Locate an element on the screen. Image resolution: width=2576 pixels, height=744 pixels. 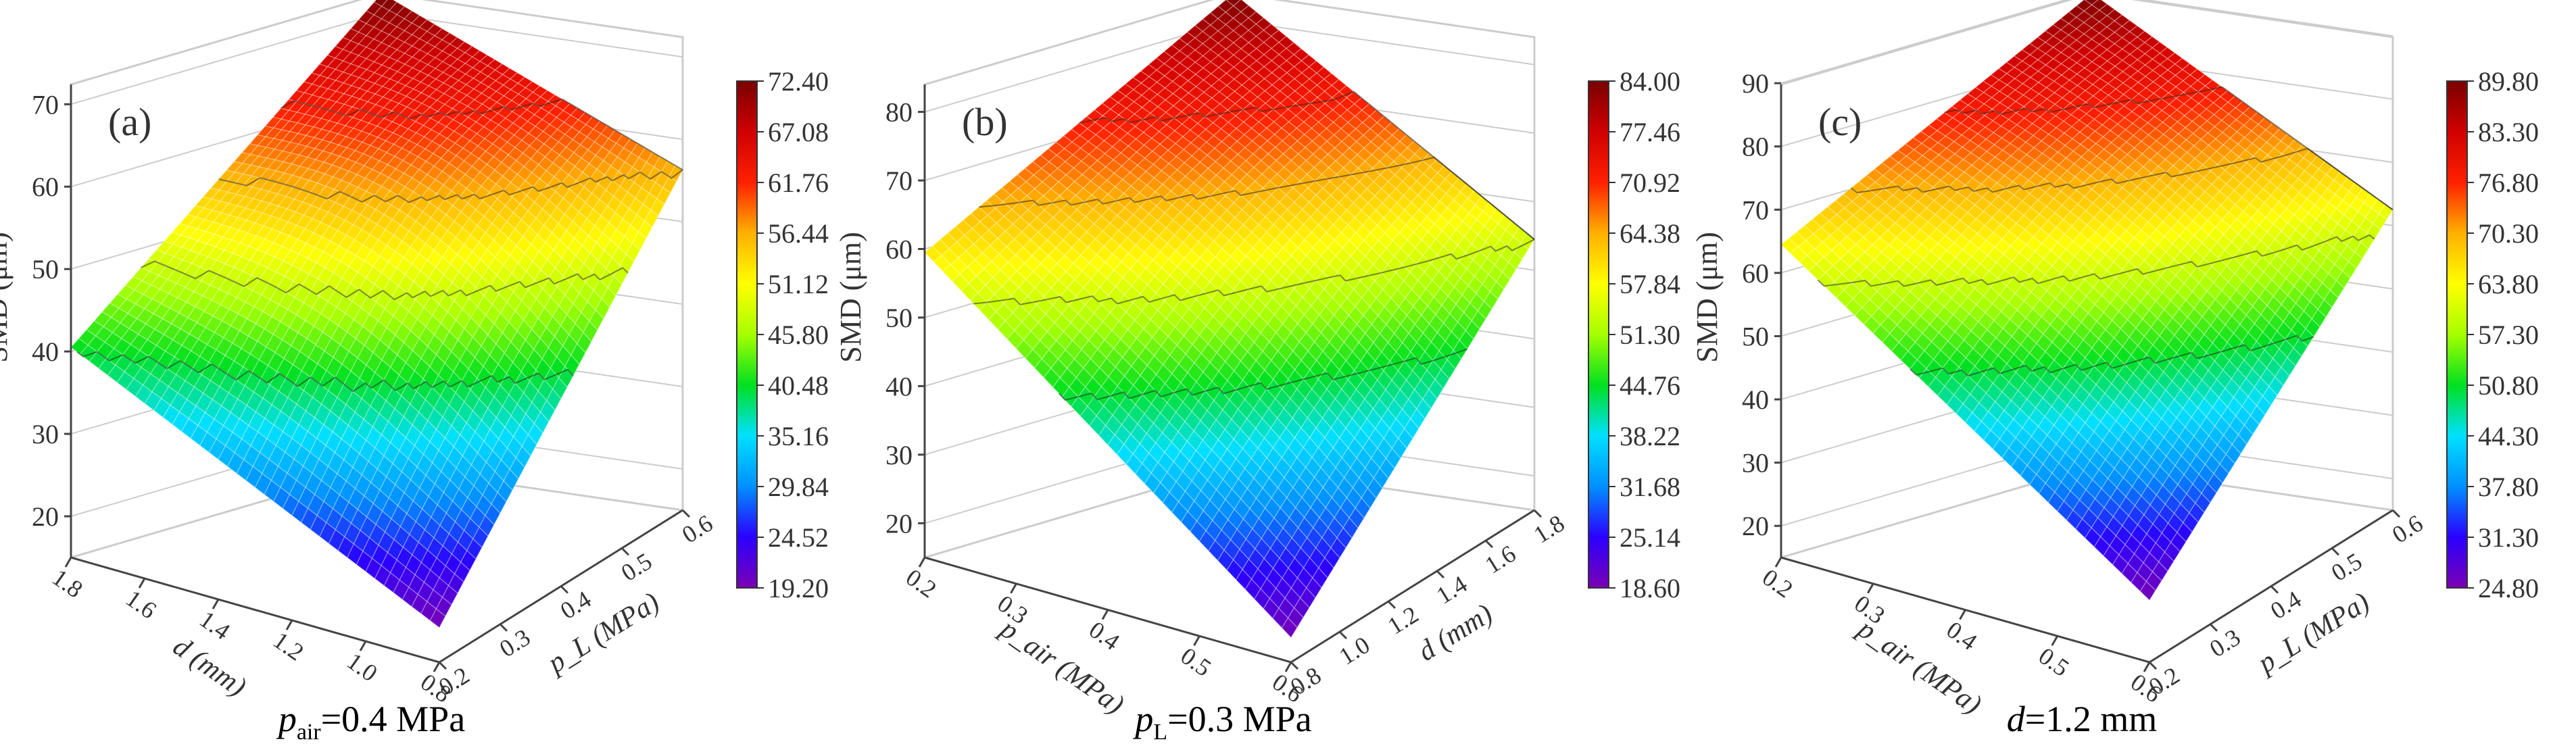
colorbar-tick-label: 35.16 is located at coordinates (798, 436).